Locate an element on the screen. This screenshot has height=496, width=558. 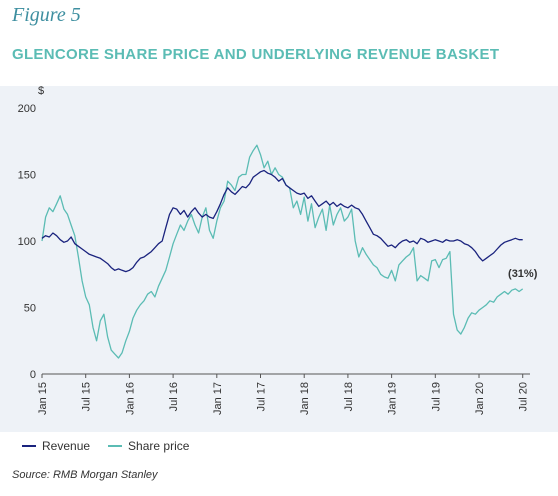
x-tick-label: Jan 19 is located at coordinates (393, 398).